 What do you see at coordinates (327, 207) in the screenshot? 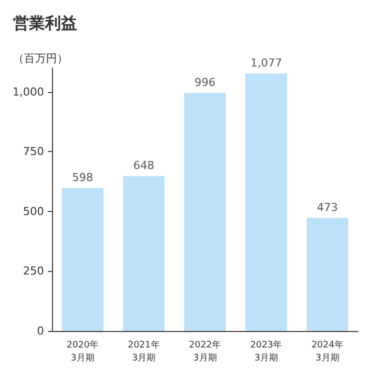
I see `data-label: 473` at bounding box center [327, 207].